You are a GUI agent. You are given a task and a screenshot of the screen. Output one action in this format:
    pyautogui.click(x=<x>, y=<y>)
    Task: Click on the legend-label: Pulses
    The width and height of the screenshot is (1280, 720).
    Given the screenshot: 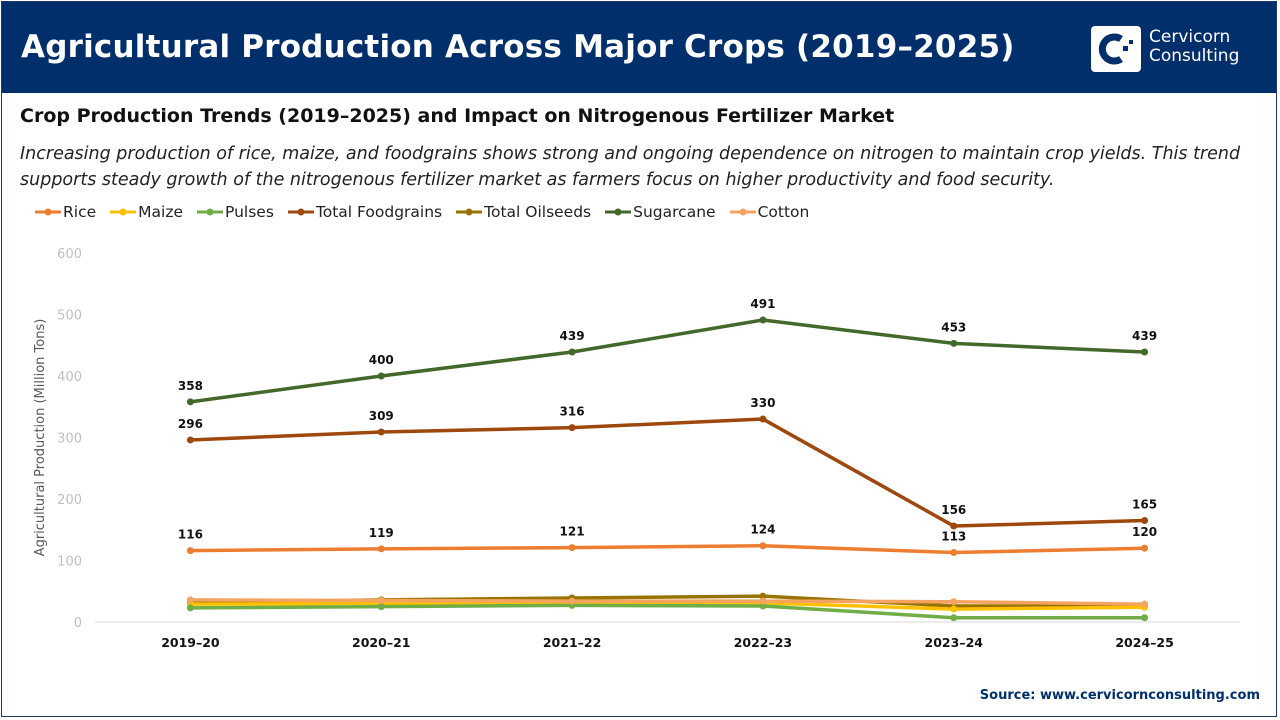 What is the action you would take?
    pyautogui.click(x=249, y=212)
    